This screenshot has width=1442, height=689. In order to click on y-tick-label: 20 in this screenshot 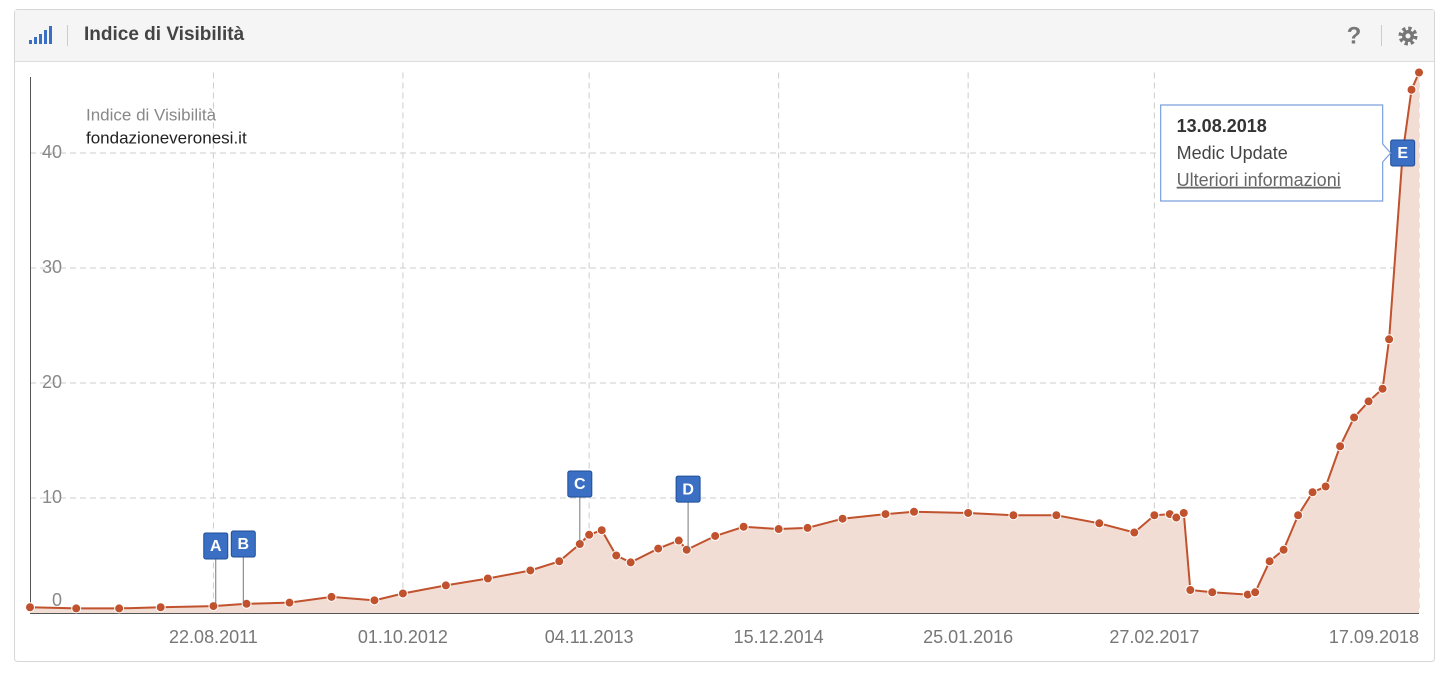, I will do `click(52, 382)`.